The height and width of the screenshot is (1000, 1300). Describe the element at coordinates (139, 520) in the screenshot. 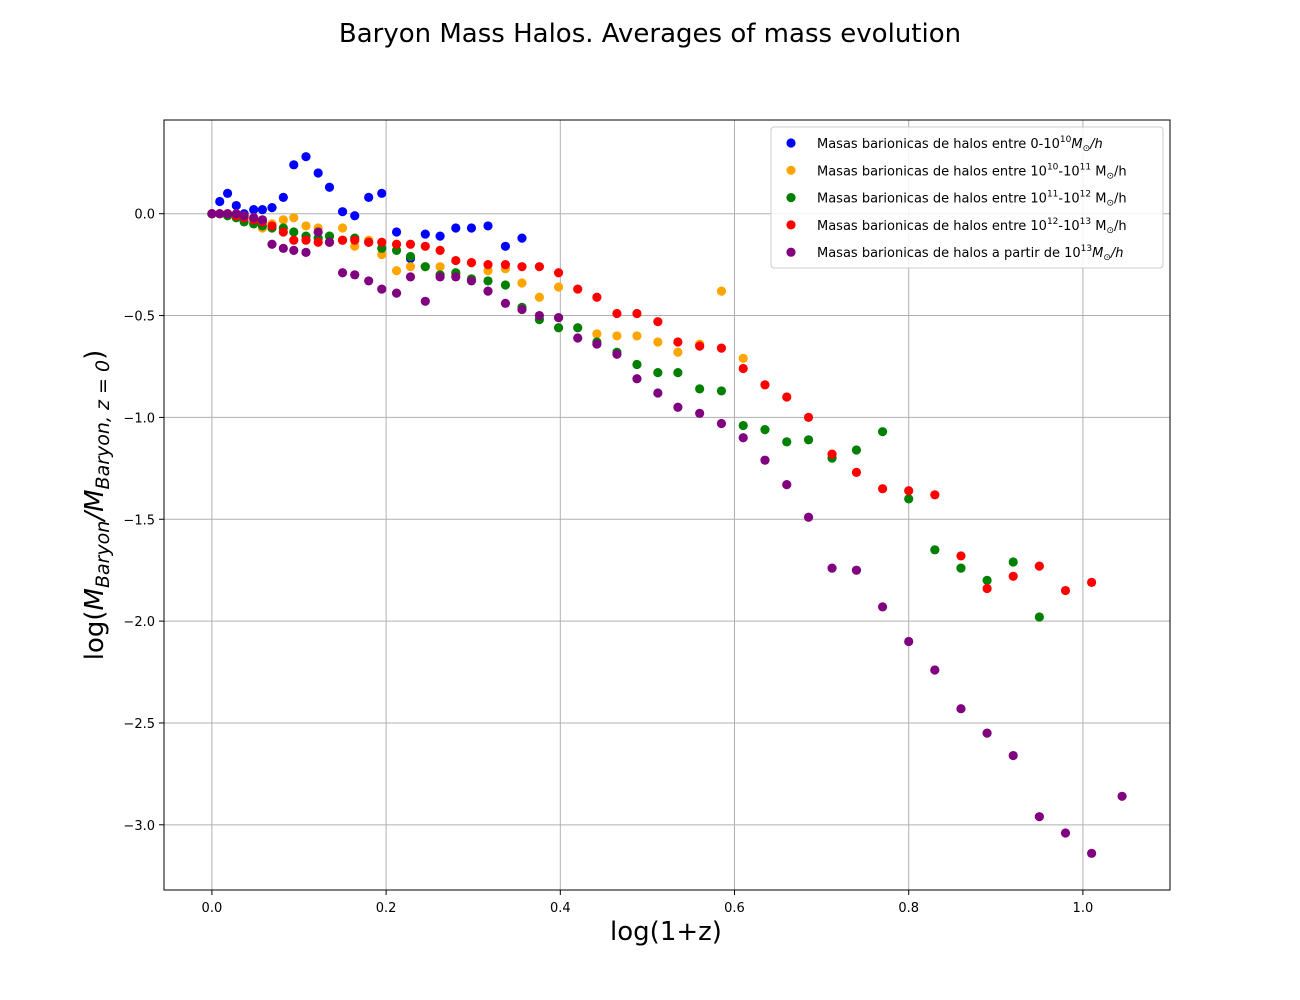

I see `y-tick-label: −1.5` at that location.